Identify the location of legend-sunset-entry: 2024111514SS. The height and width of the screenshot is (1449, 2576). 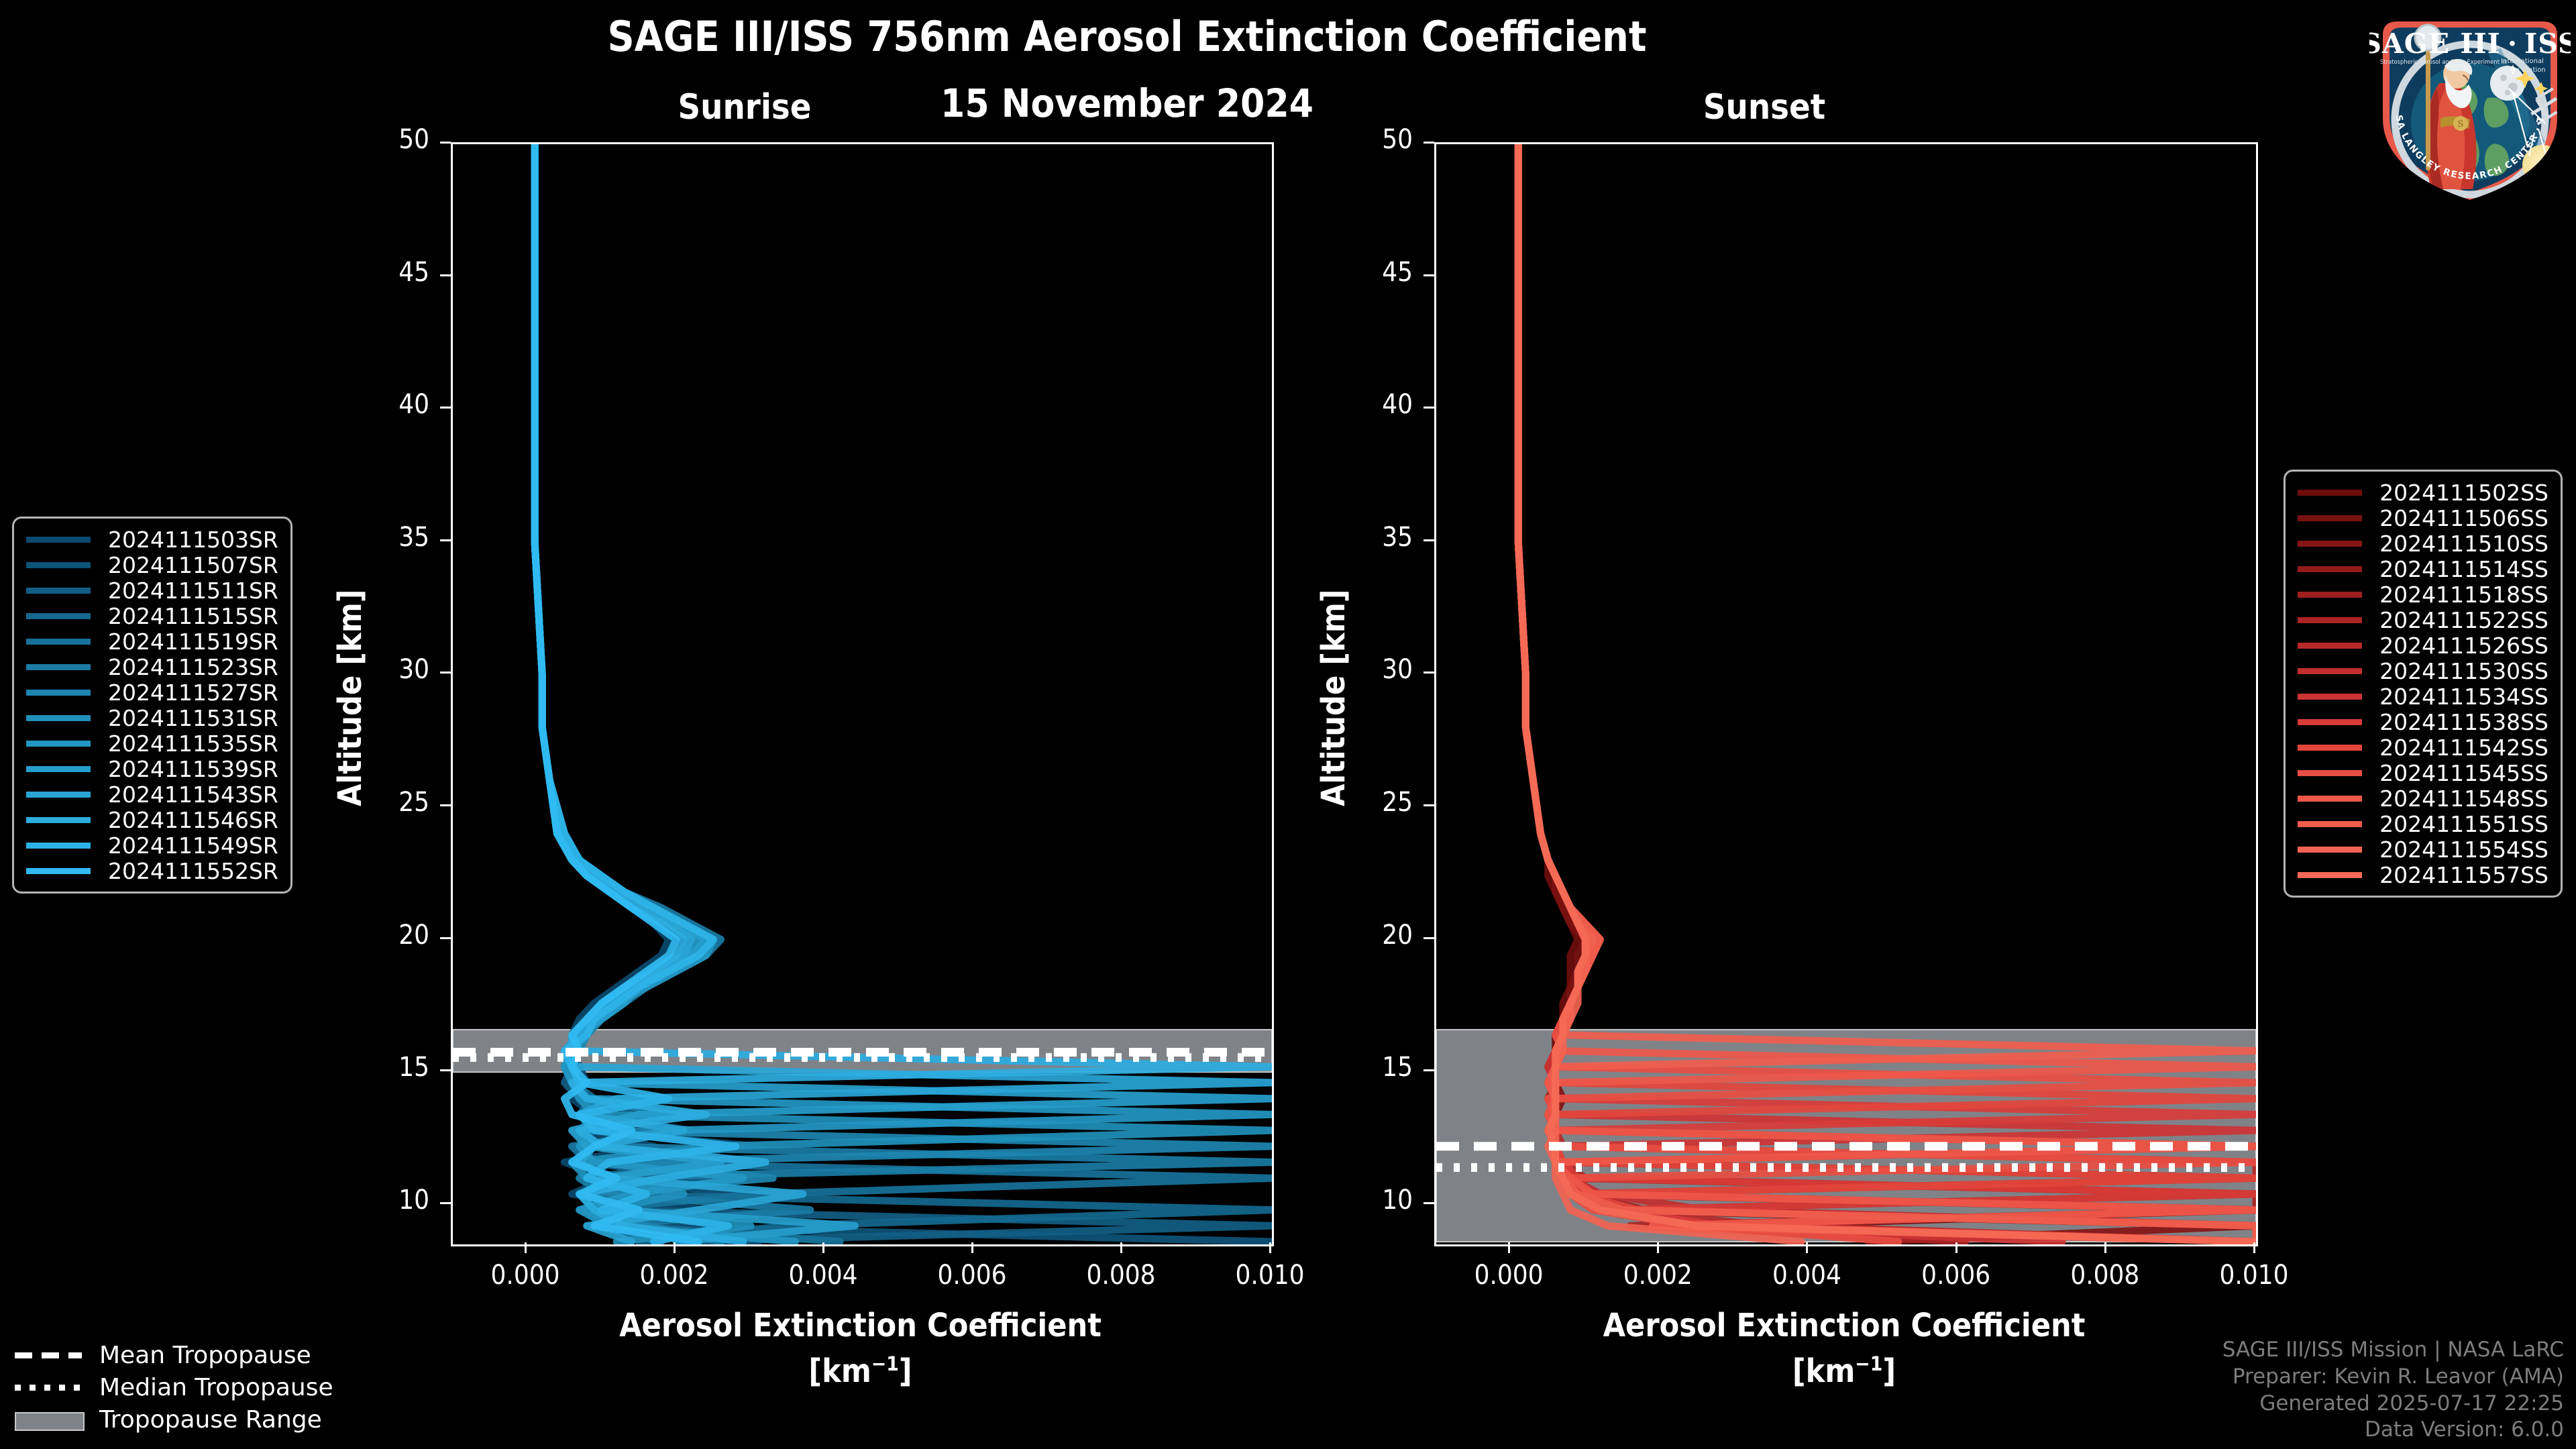
(2423, 569).